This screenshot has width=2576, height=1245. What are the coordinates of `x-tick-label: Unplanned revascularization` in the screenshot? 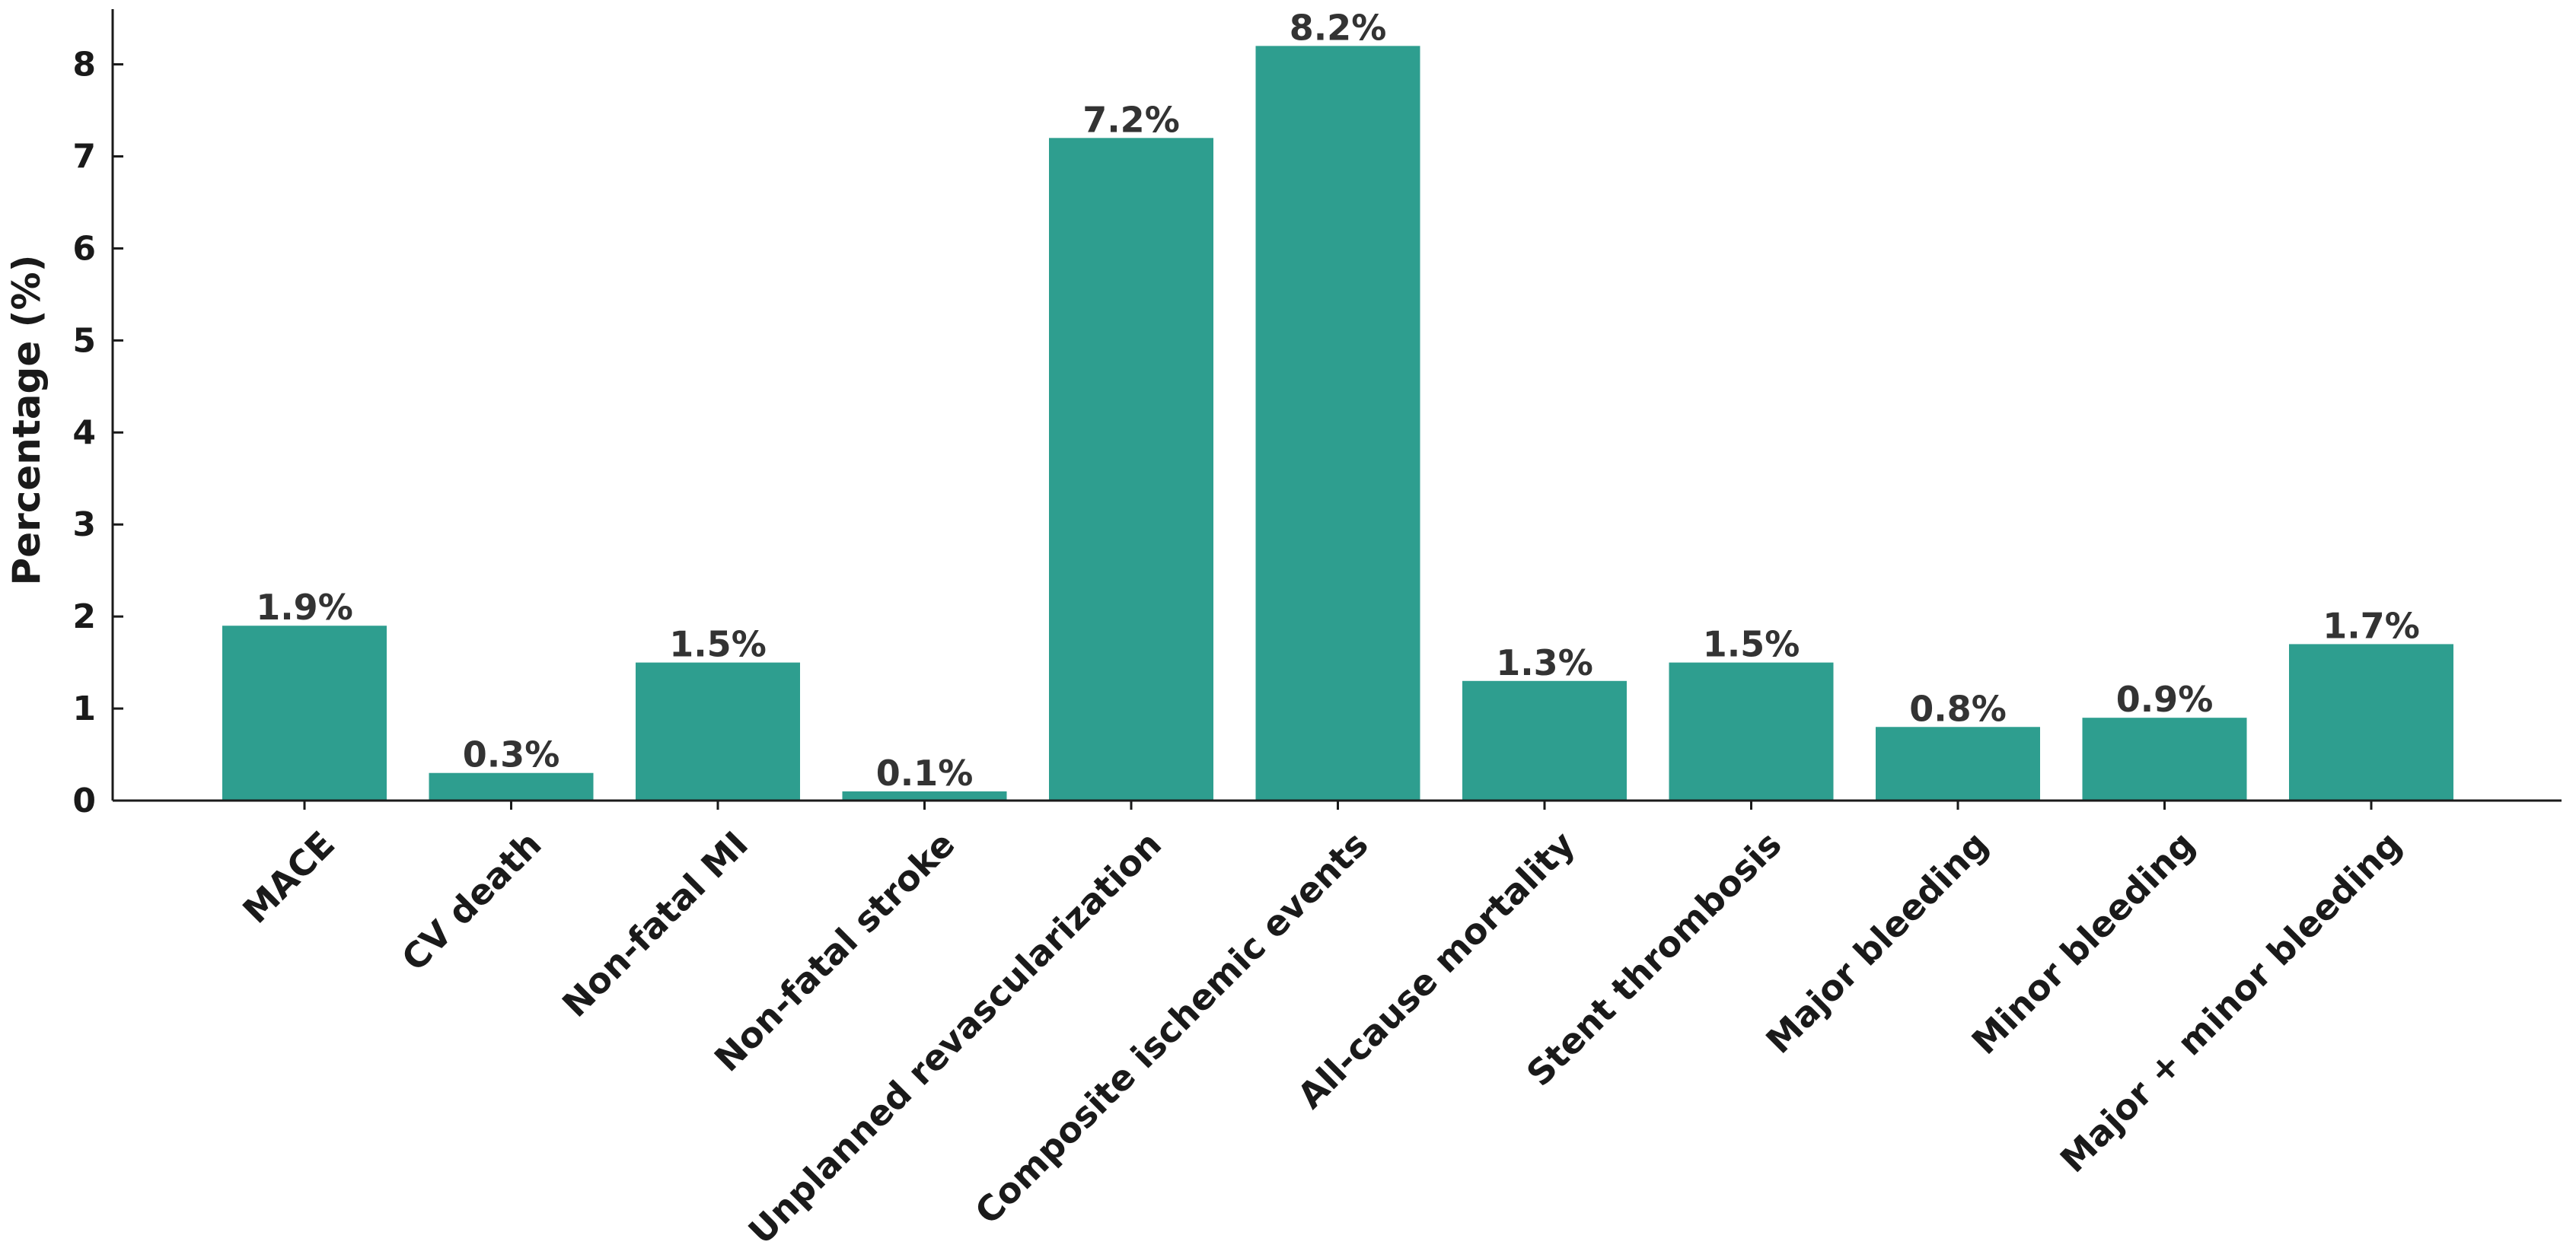 It's located at (955, 1034).